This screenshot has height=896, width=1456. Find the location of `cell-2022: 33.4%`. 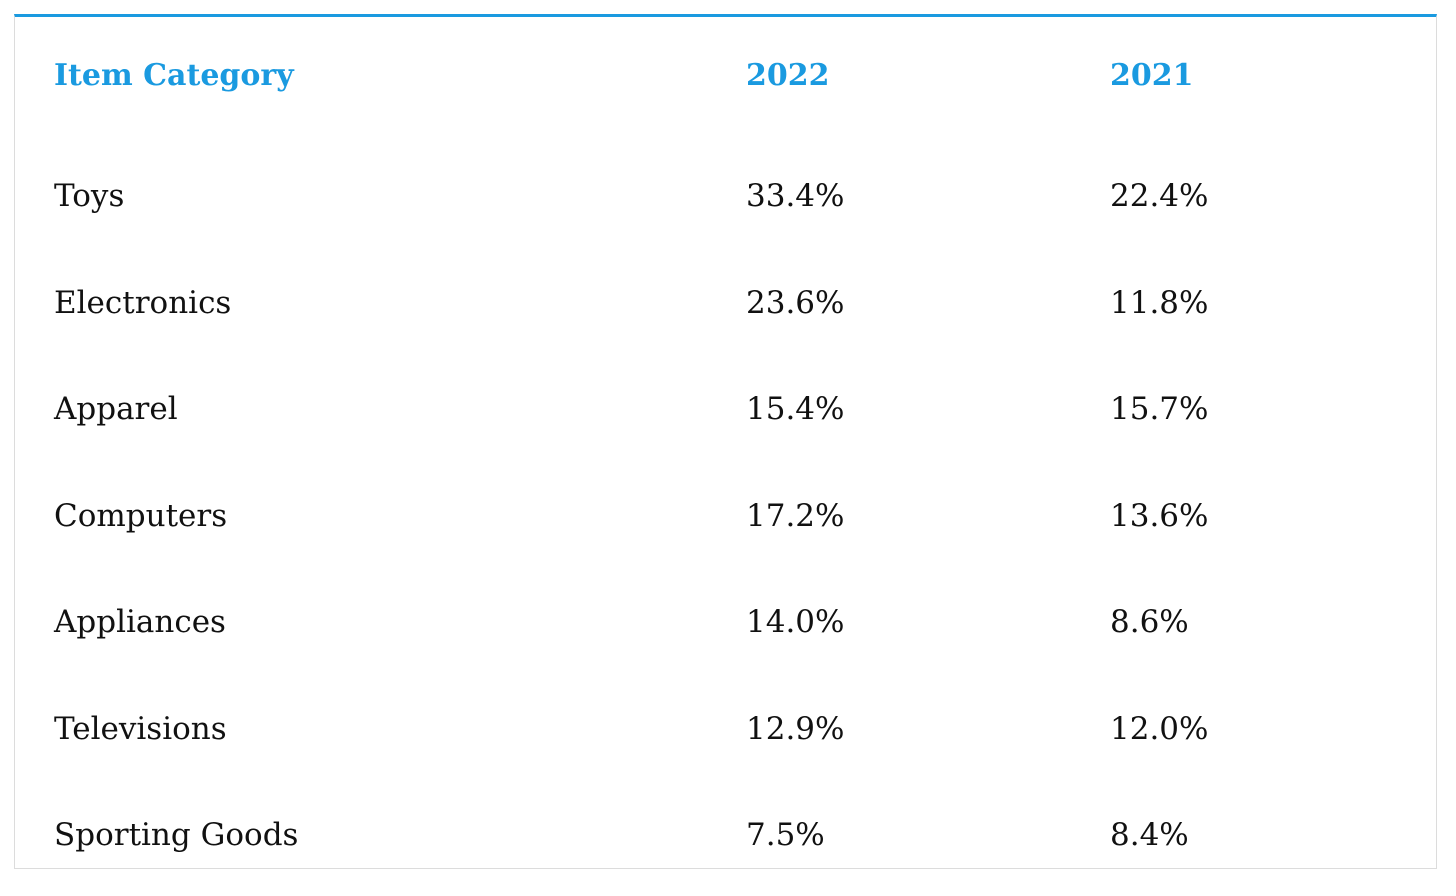

cell-2022: 33.4% is located at coordinates (795, 196).